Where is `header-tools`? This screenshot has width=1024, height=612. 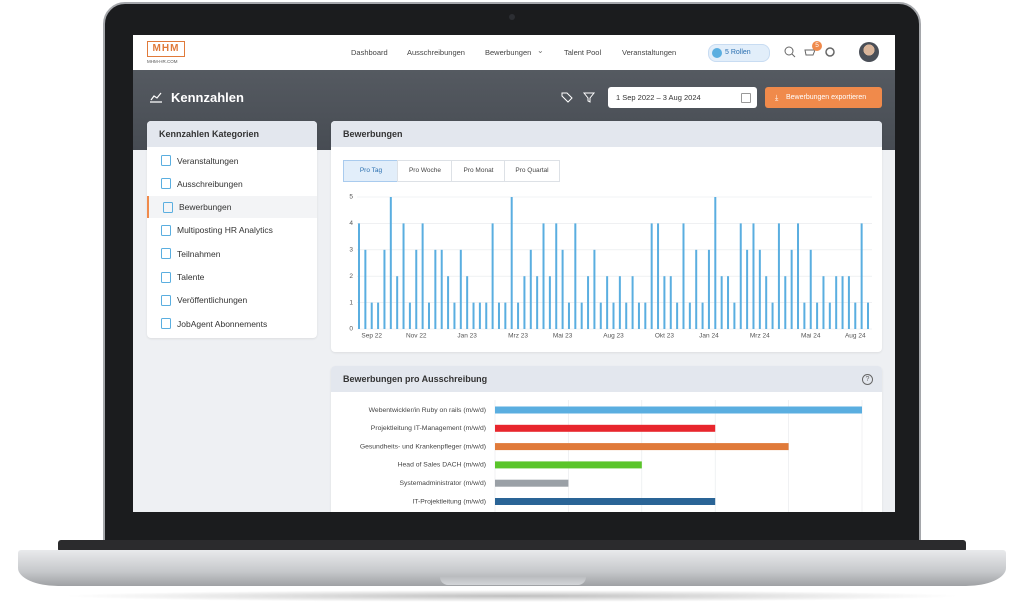 header-tools is located at coordinates (578, 97).